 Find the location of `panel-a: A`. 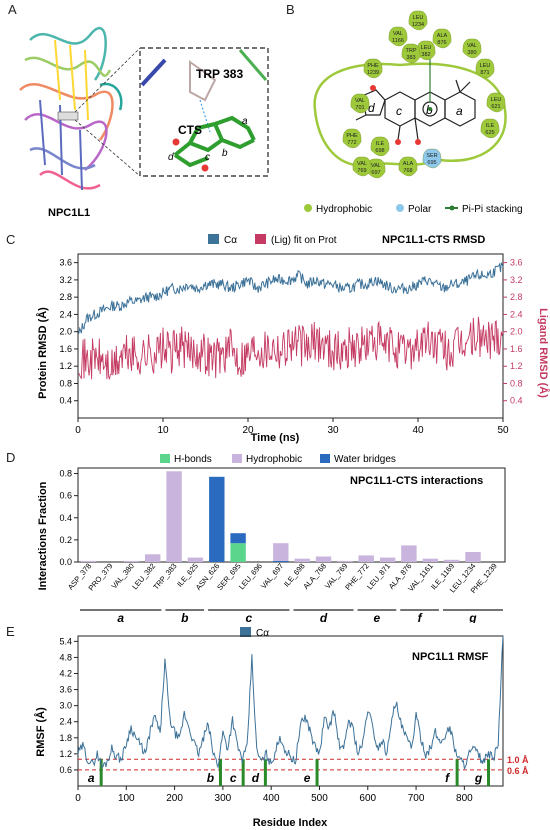

panel-a: A is located at coordinates (140, 112).